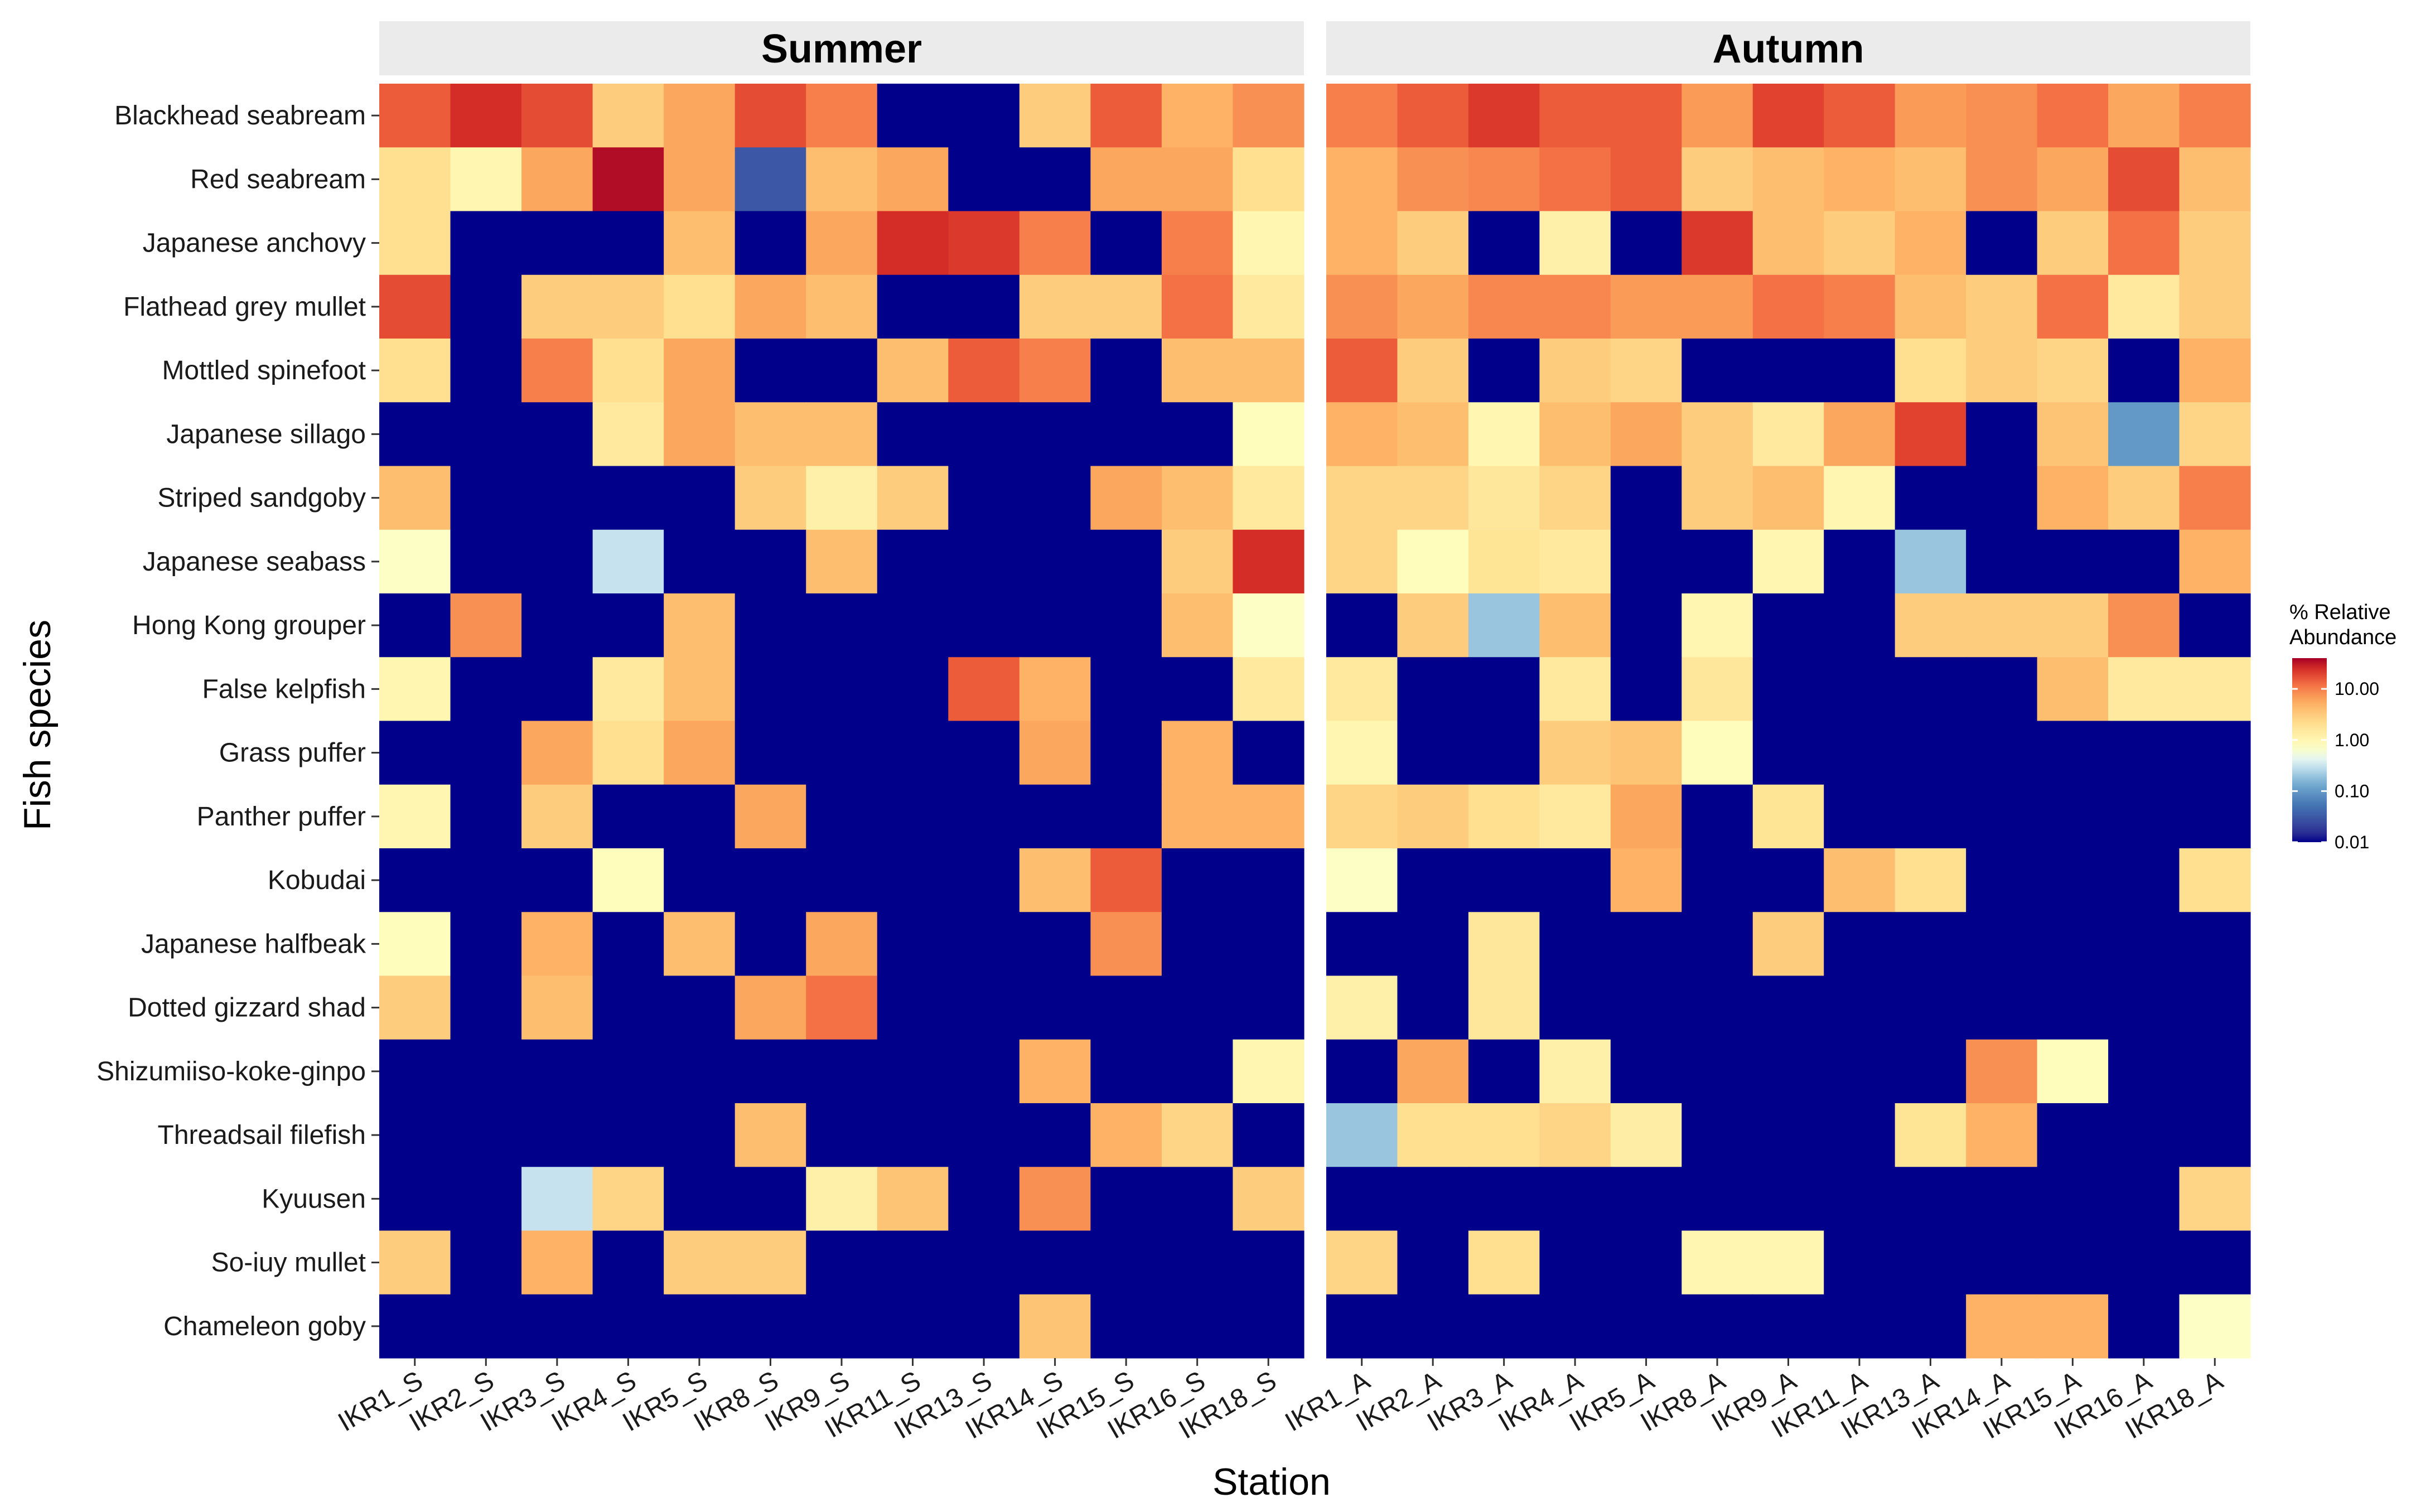 The height and width of the screenshot is (1512, 2416). What do you see at coordinates (1717, 1263) in the screenshot?
I see `cell-IKR8_A-so-iuy-mullet: So-iuy mullet @ IKR8_A: 1` at bounding box center [1717, 1263].